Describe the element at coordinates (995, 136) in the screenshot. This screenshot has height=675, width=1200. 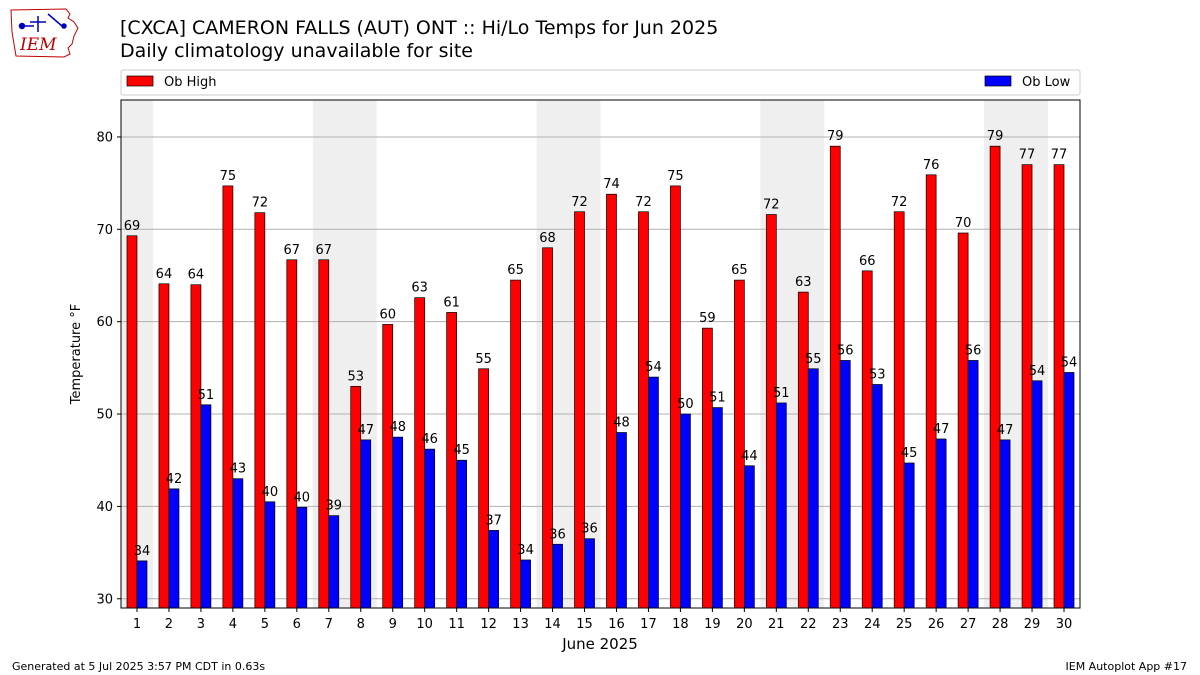
I see `value-label-high-28: 79` at that location.